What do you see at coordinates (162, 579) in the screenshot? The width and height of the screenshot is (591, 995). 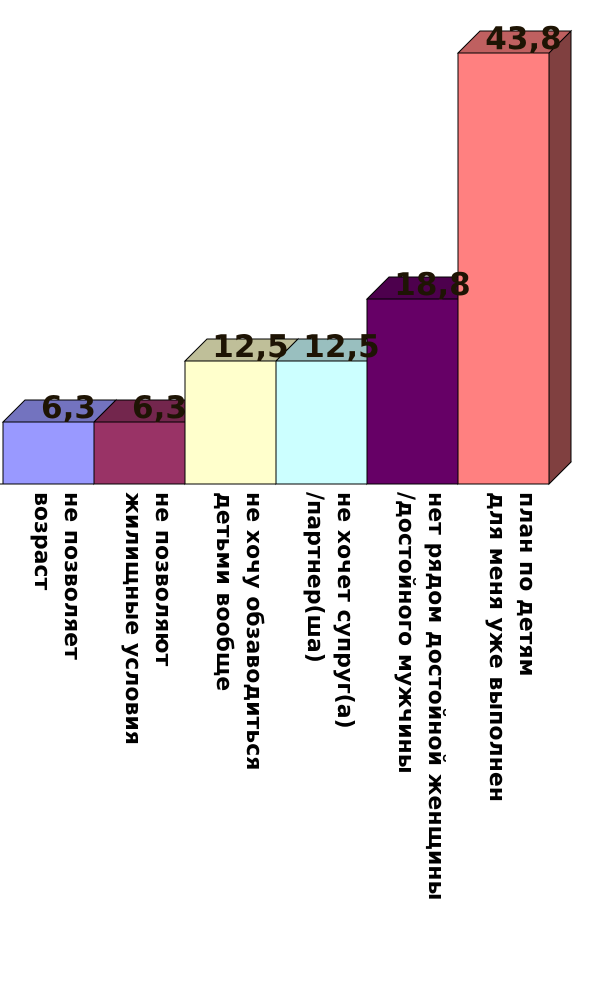 I see `category-label-1-line-0: не позволяют` at bounding box center [162, 579].